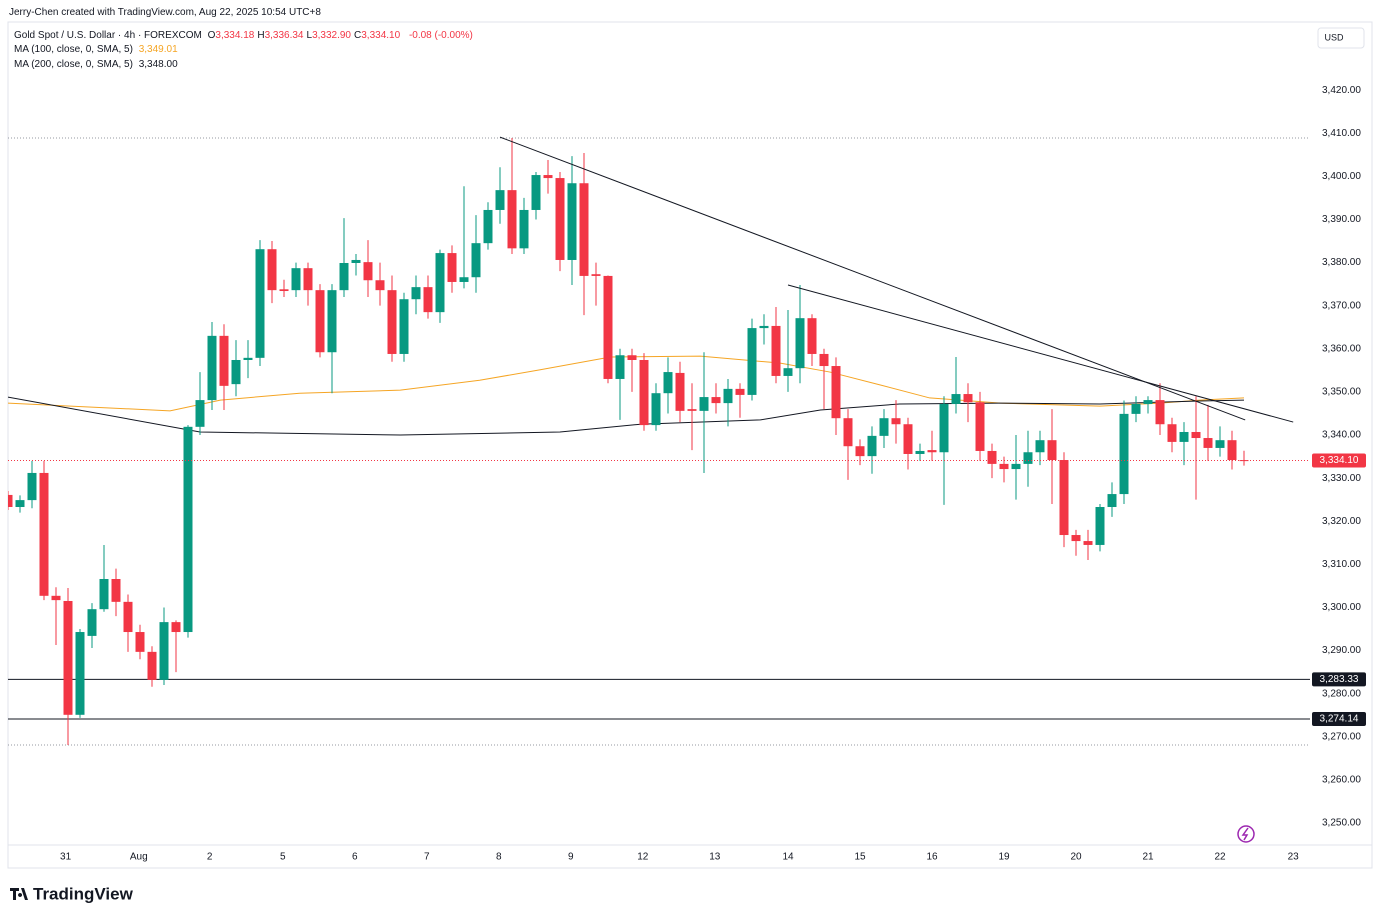  I want to click on ma-value: 3,349.01, so click(158, 49).